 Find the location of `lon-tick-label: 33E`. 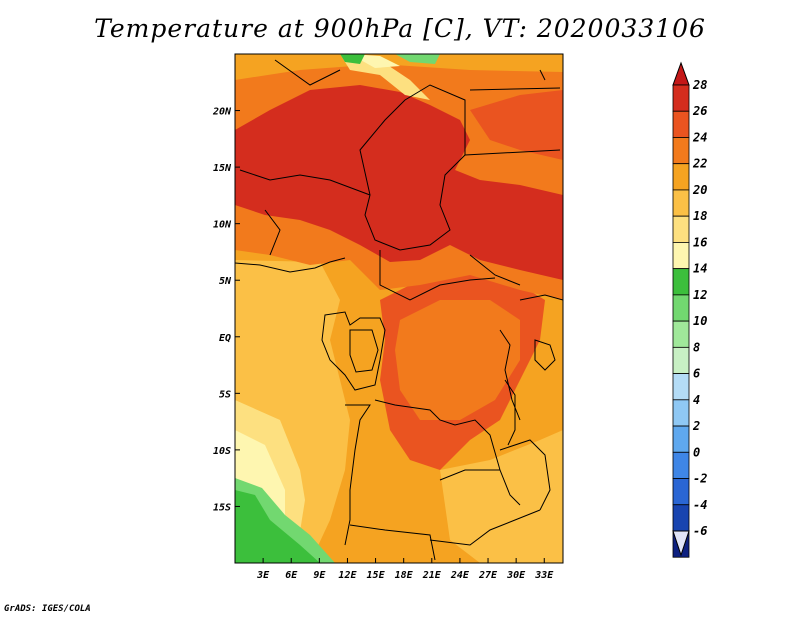

lon-tick-label: 33E is located at coordinates (544, 575).